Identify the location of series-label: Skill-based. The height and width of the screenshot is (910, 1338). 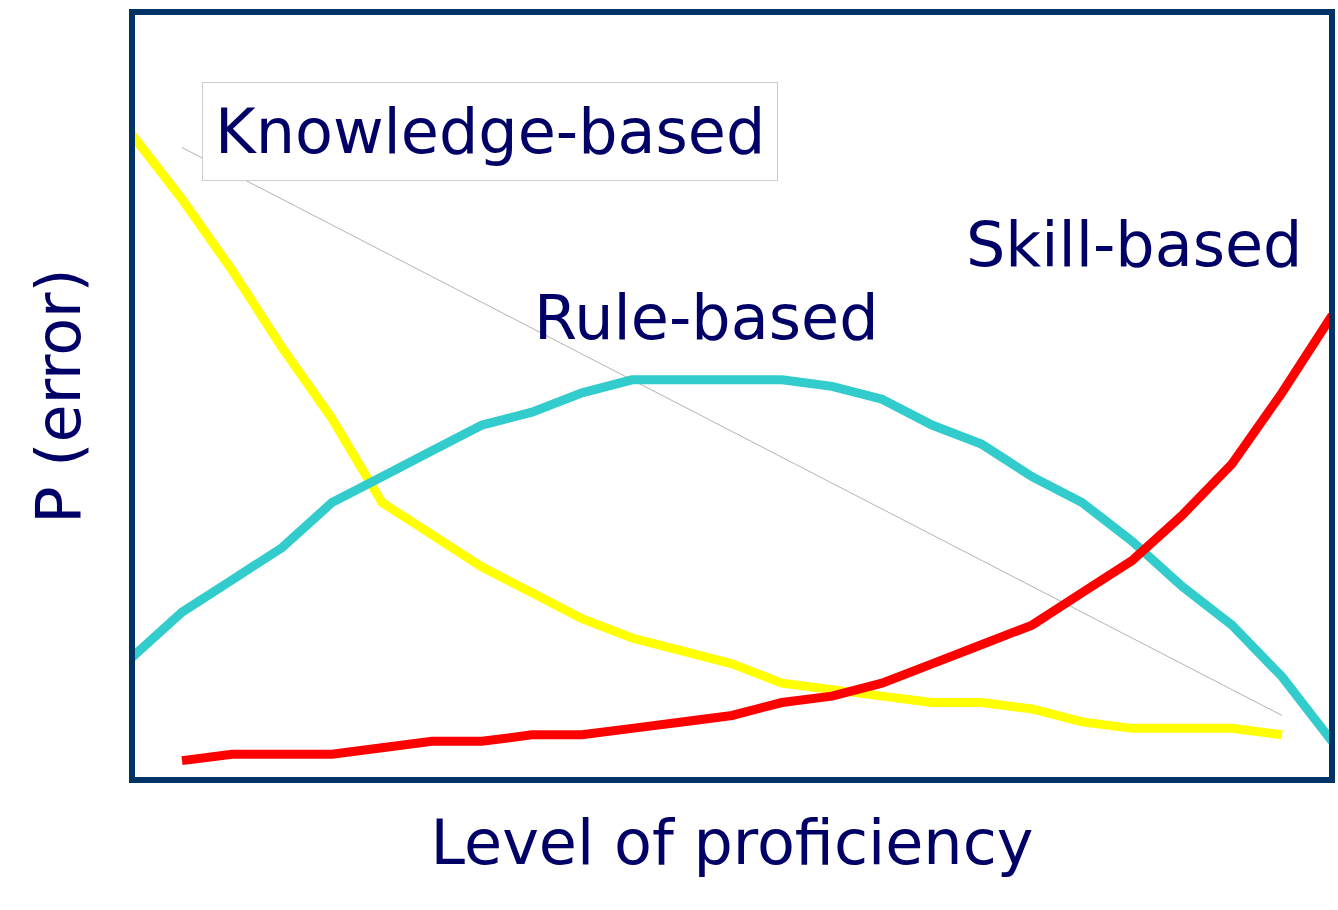
(1134, 244).